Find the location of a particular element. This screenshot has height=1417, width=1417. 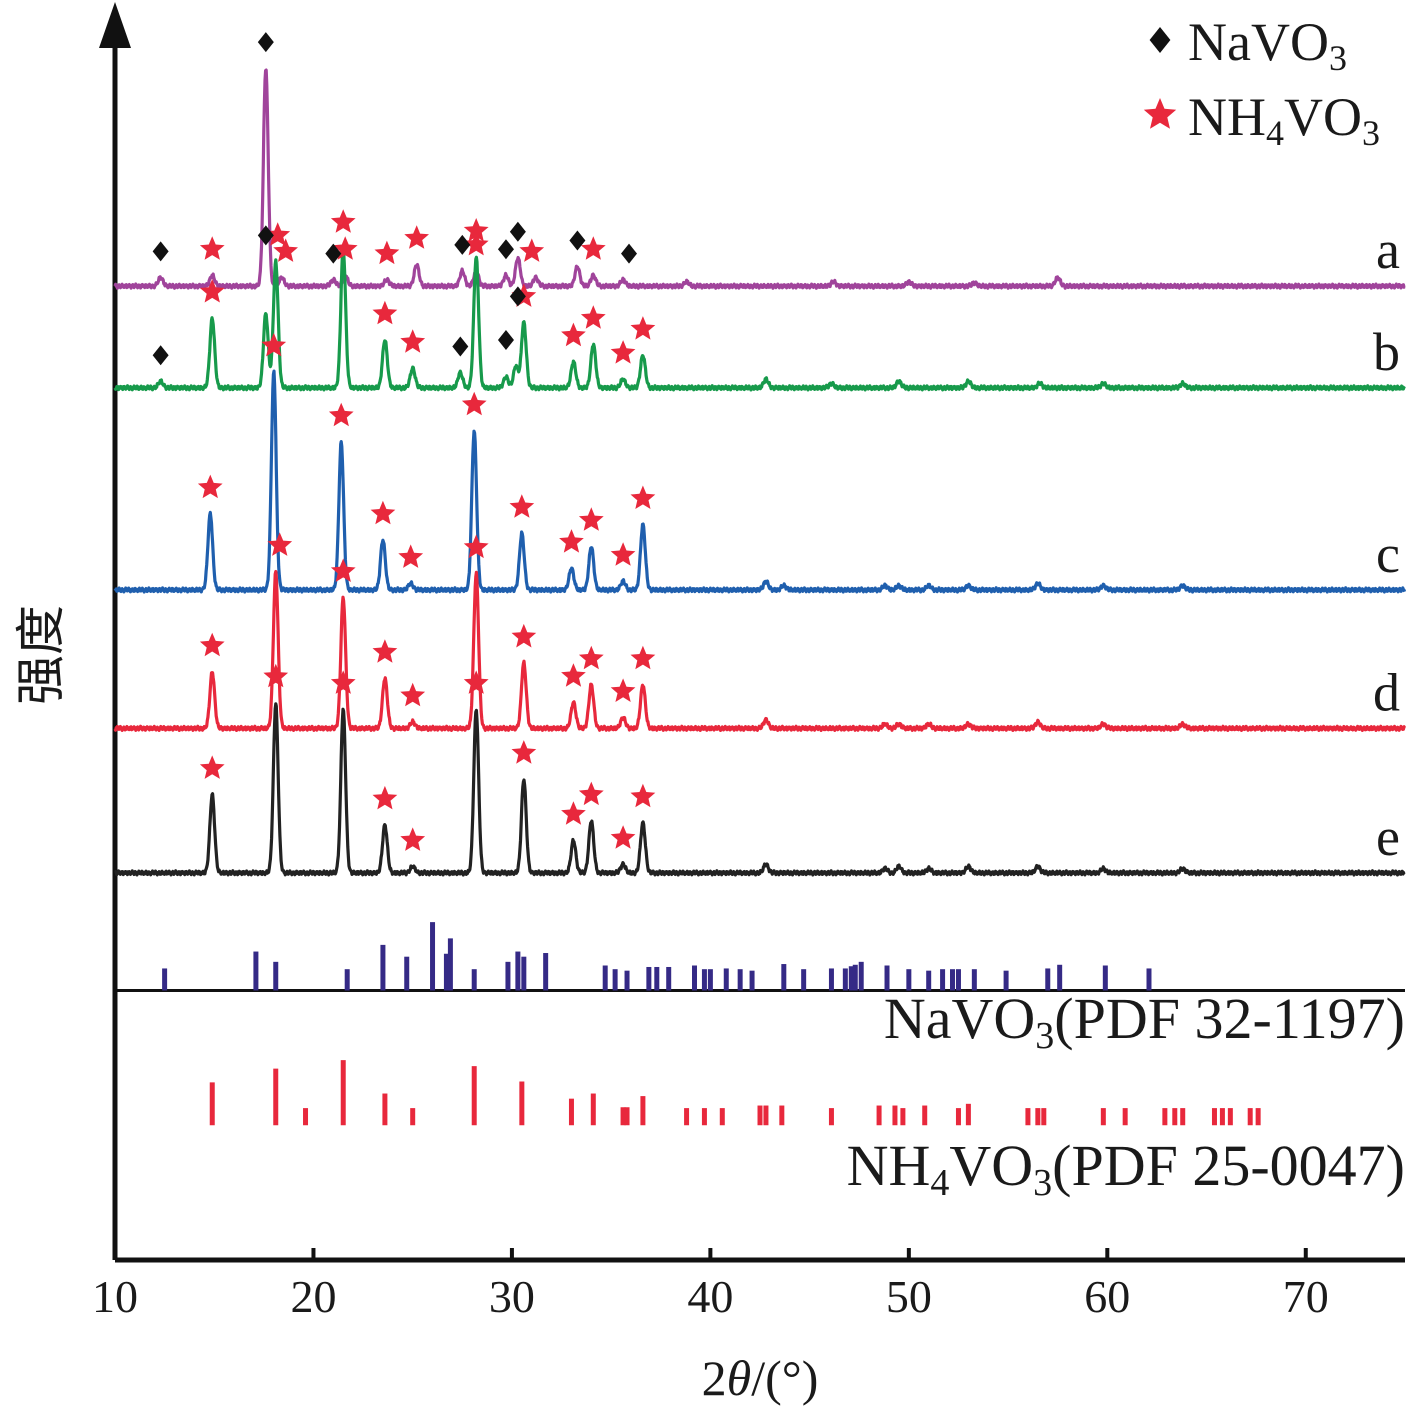

reference-pattern-1: NH4VO3(PDF 25-0047) is located at coordinates (807, 1132).